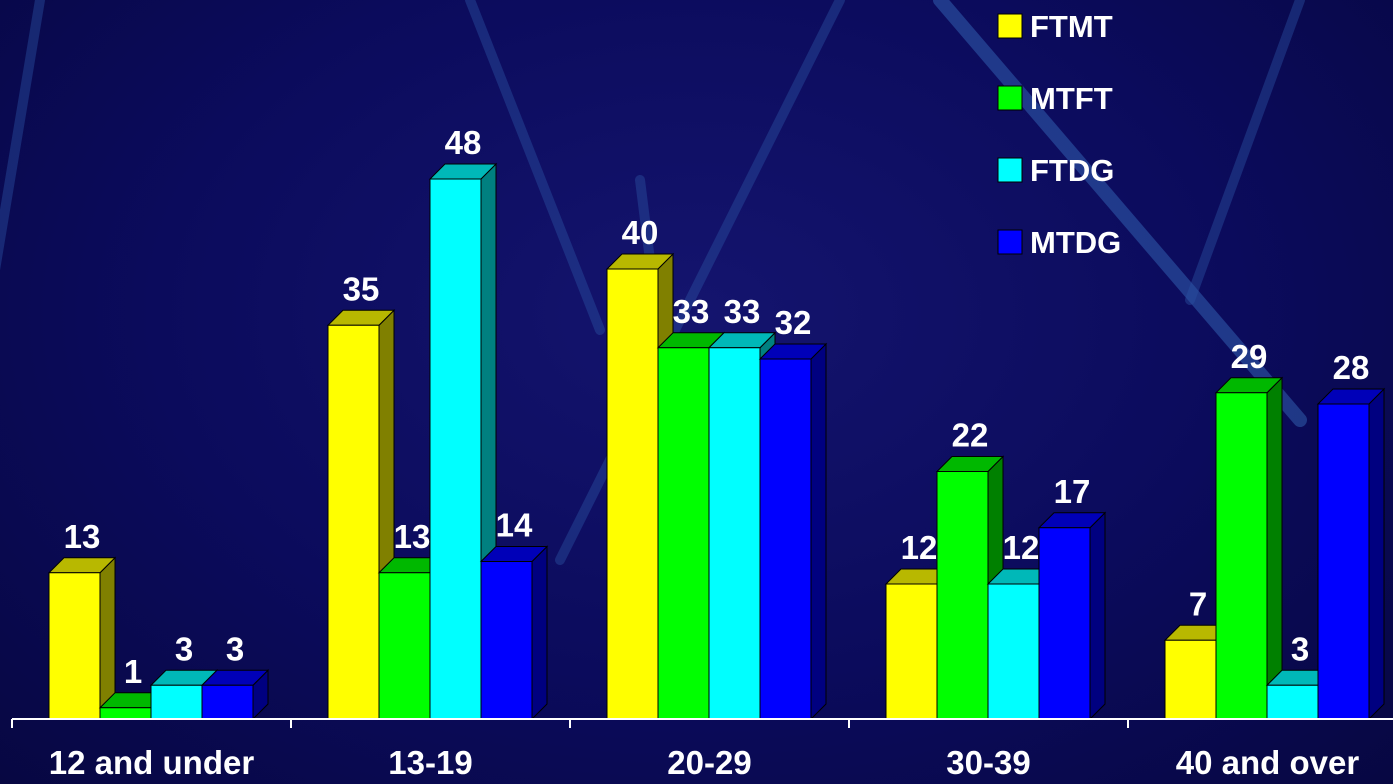 Image resolution: width=1393 pixels, height=784 pixels. Describe the element at coordinates (640, 232) in the screenshot. I see `data-label-ftmt-20-29: 40` at that location.